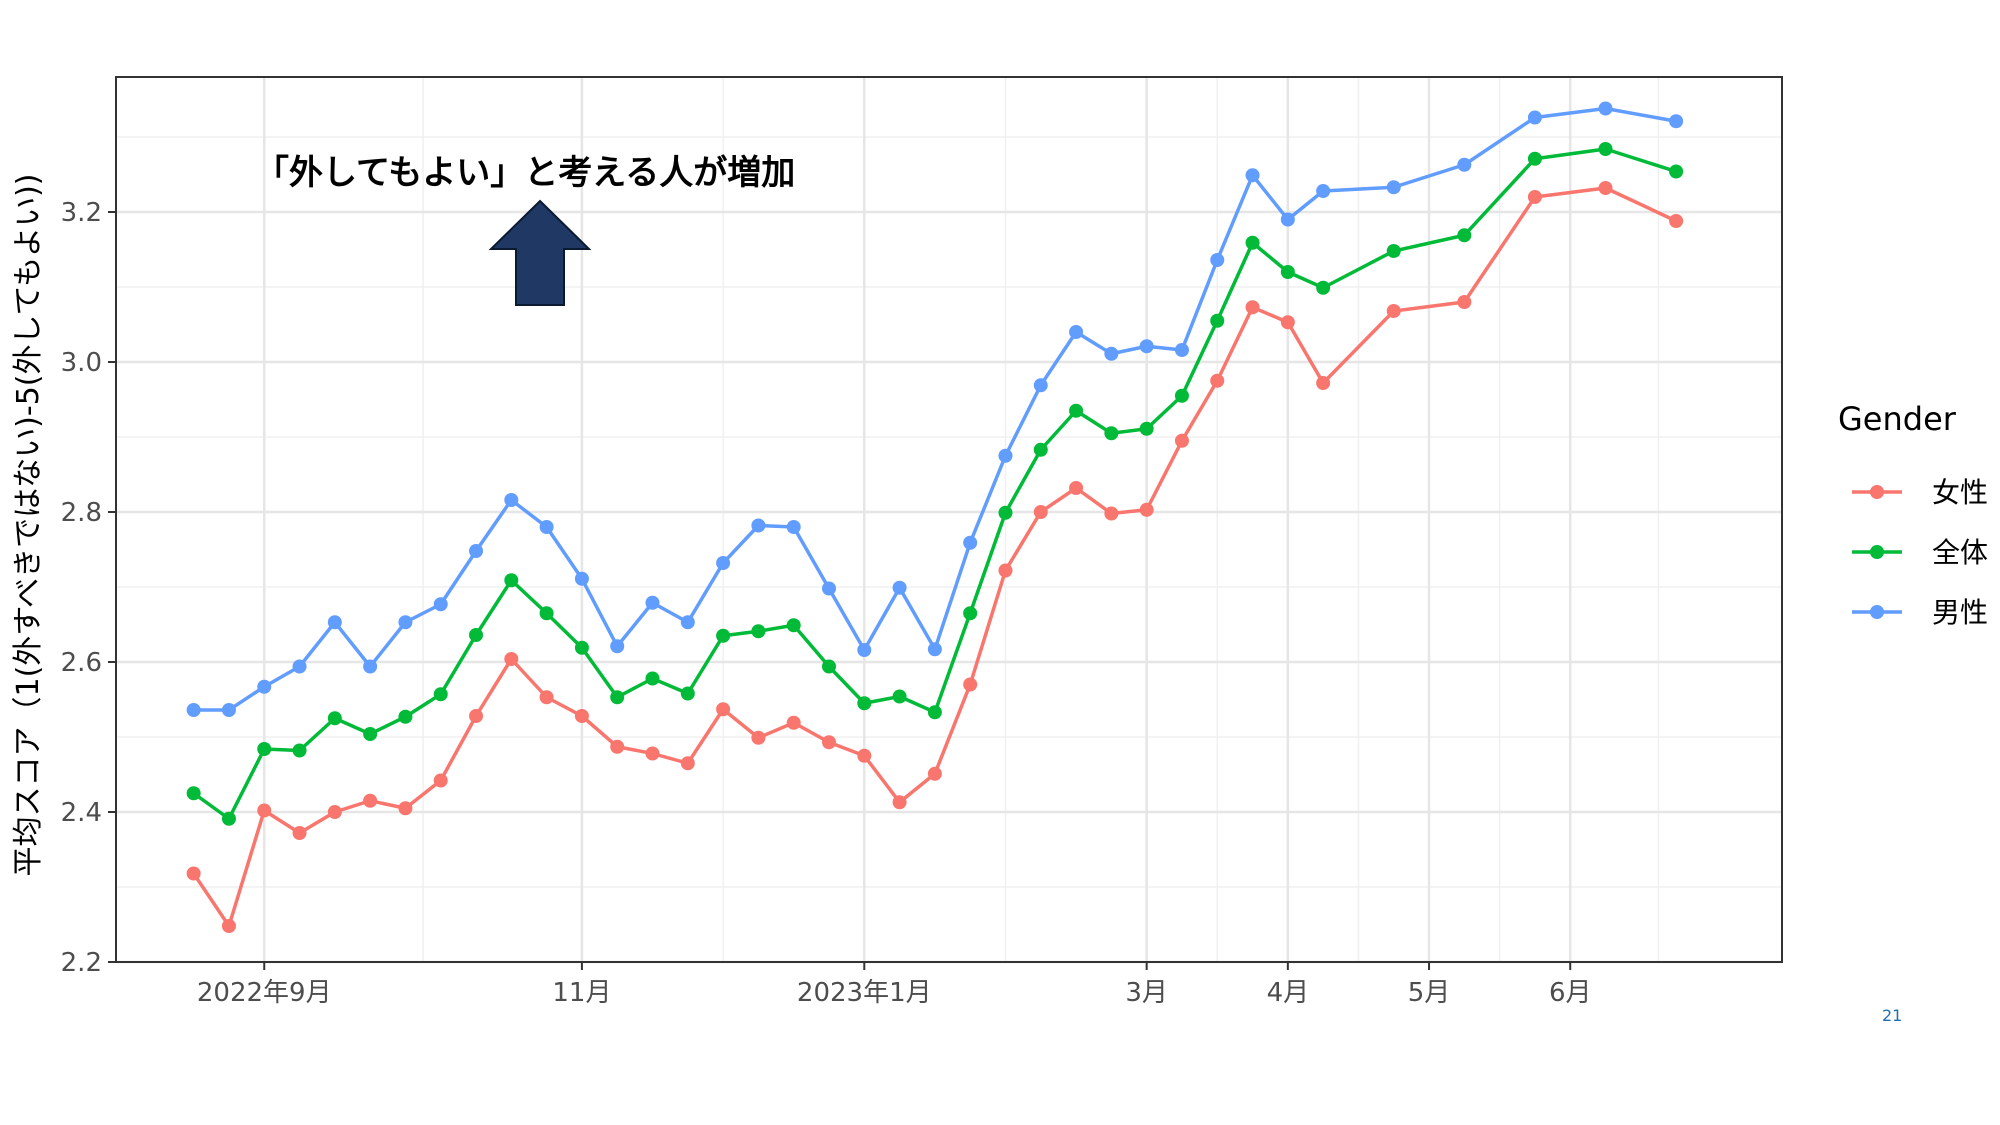 The height and width of the screenshot is (1125, 2000). What do you see at coordinates (1429, 993) in the screenshot?
I see `x-tick-label: 5月` at bounding box center [1429, 993].